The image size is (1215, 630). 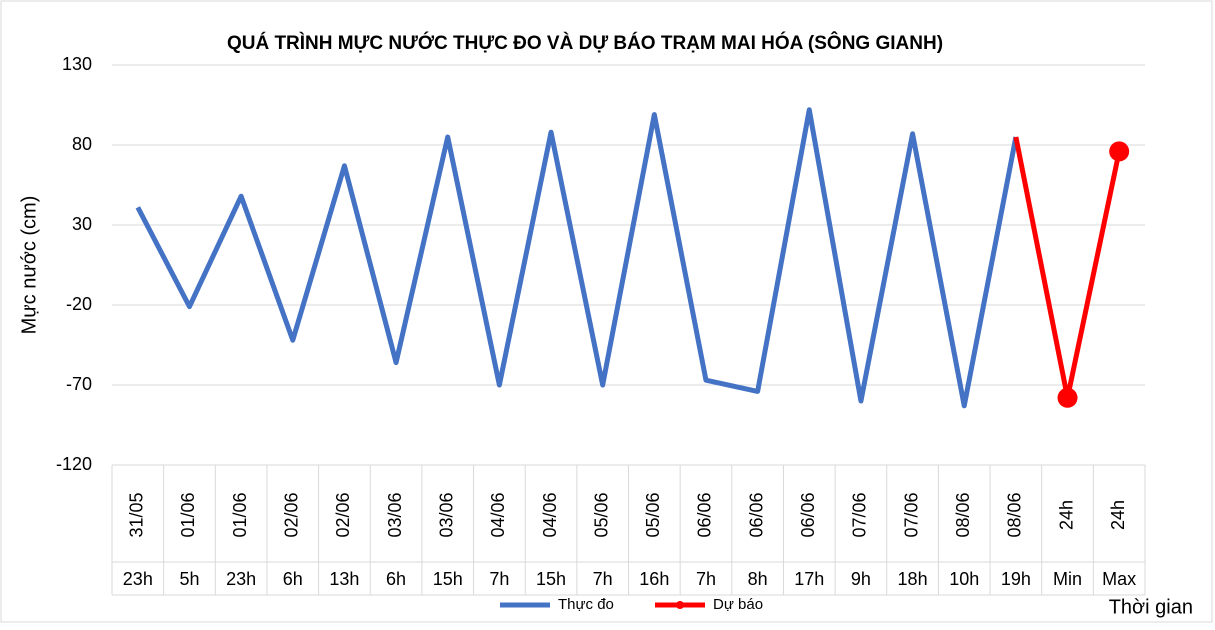 What do you see at coordinates (758, 579) in the screenshot?
I see `x-tick-label-bottom: 8h` at bounding box center [758, 579].